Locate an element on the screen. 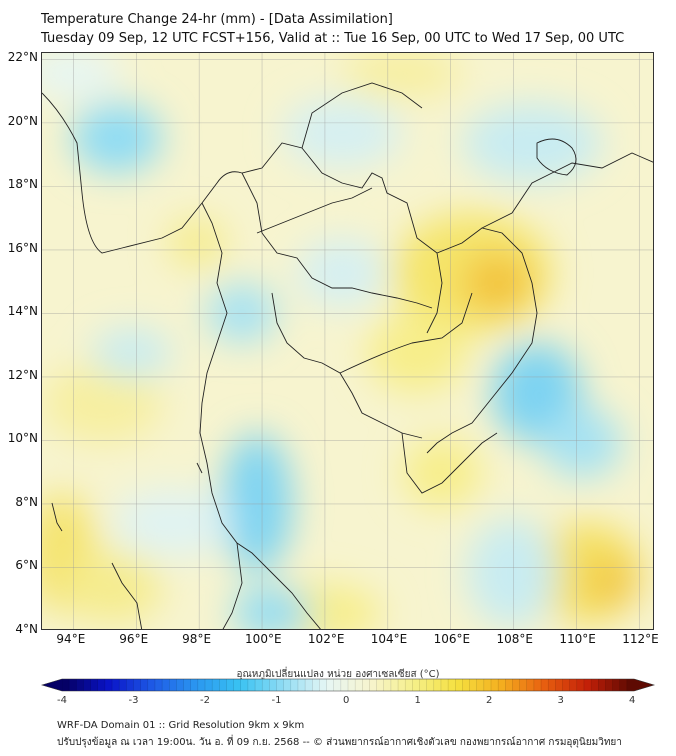  lon-tick-label: 112°E is located at coordinates (640, 639).